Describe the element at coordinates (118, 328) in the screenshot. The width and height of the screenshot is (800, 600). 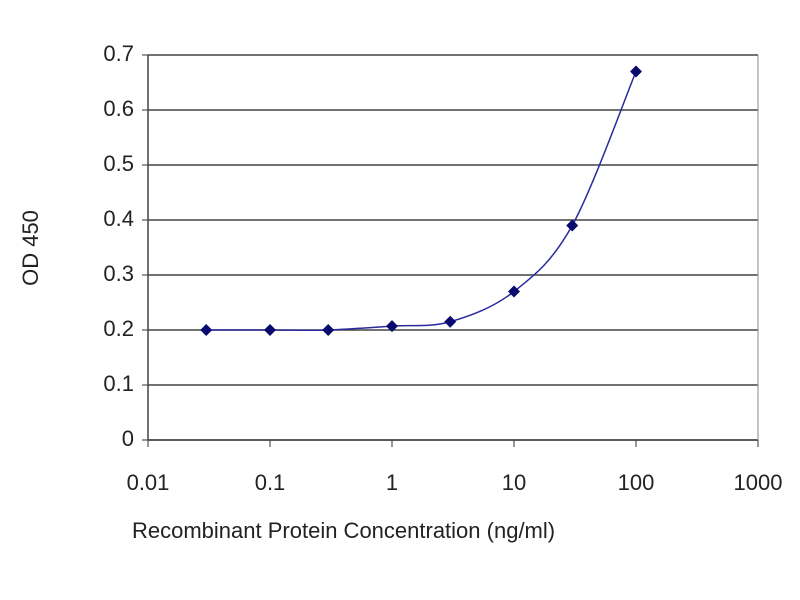
I see `y-tick-label: 0.2` at that location.